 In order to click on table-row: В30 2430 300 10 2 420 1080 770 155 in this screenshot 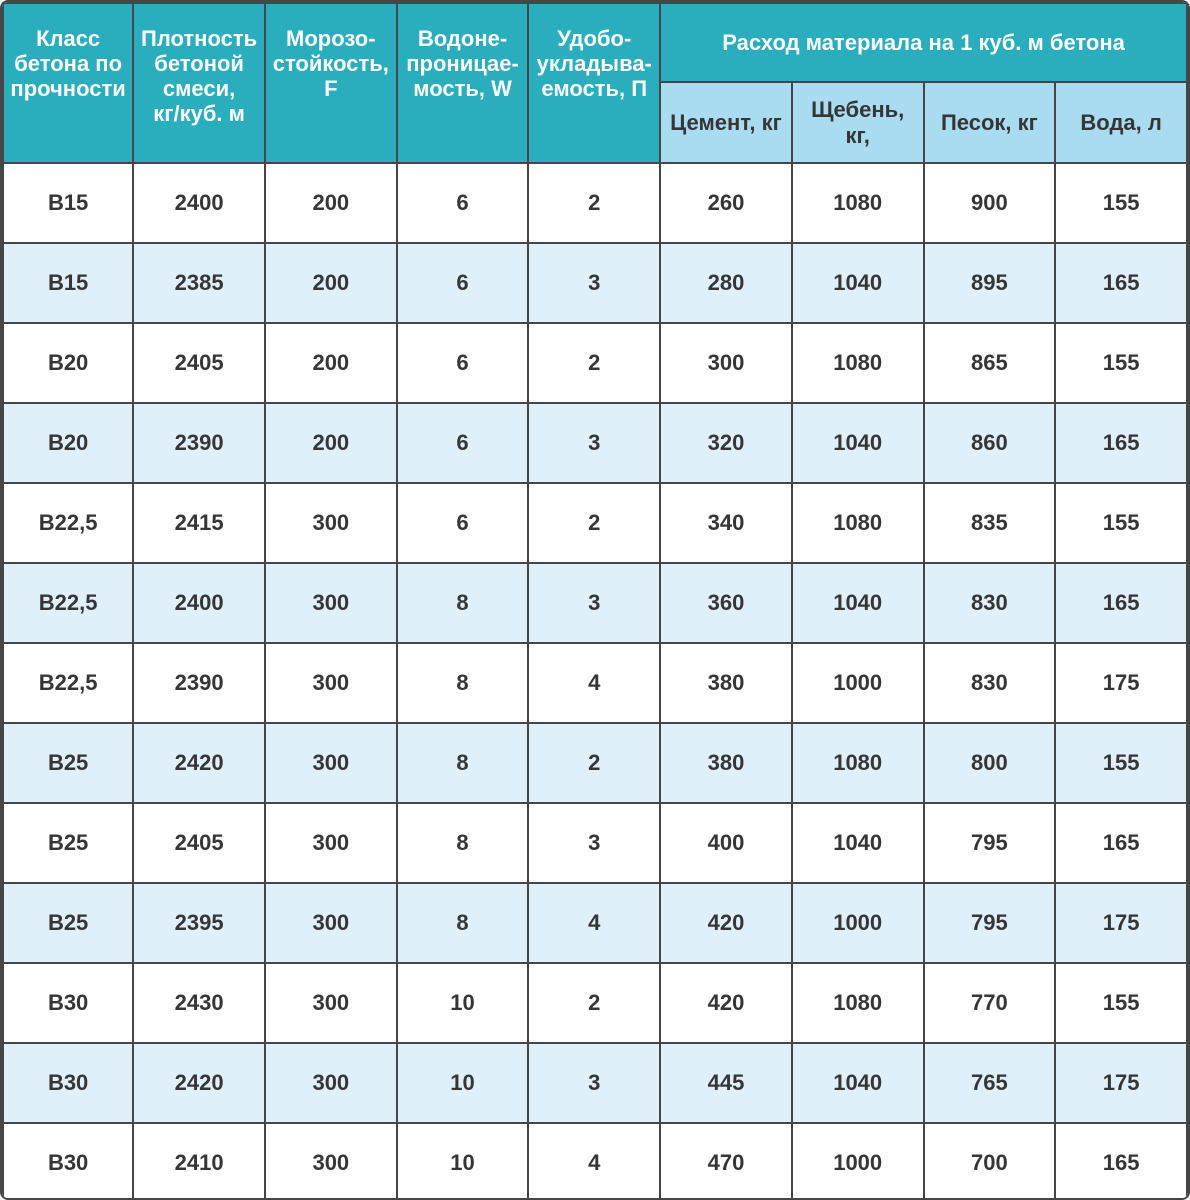, I will do `click(595, 1003)`.